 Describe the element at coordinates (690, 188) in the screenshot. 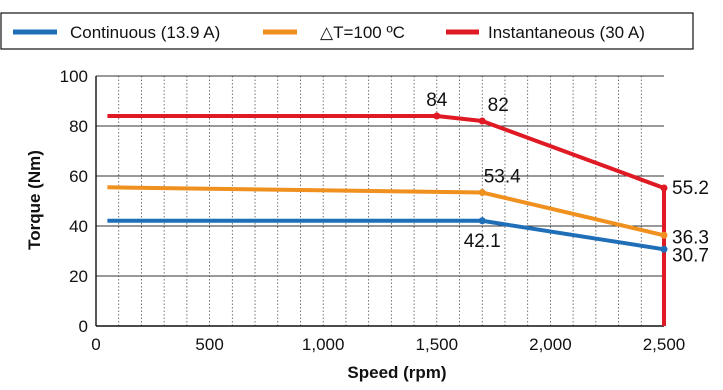

I see `data-label: 55.2` at that location.